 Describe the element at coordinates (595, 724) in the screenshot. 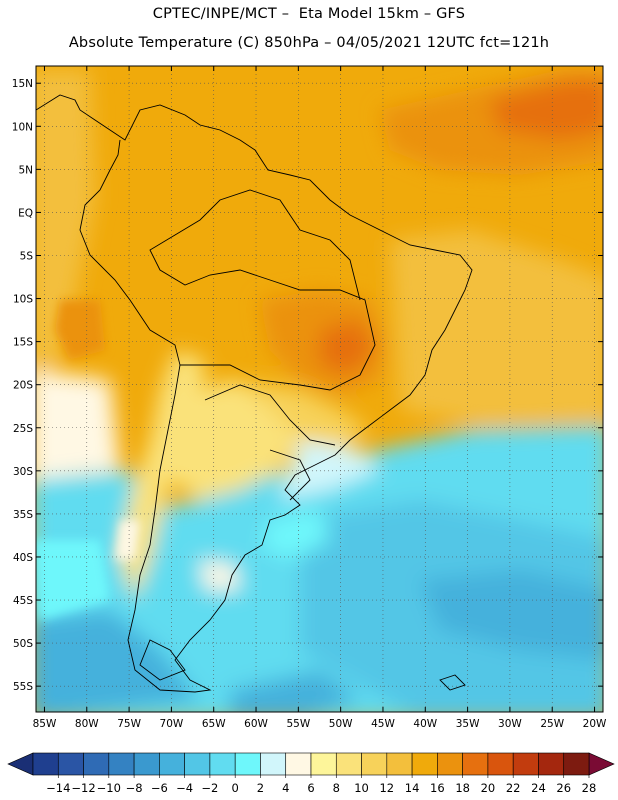

I see `lon-tick-label: 20W` at that location.